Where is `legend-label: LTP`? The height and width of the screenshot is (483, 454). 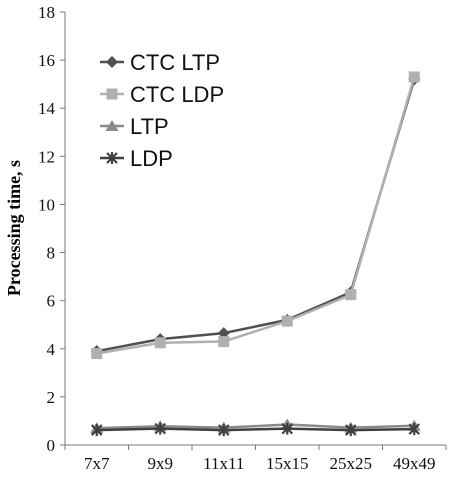
legend-label: LTP is located at coordinates (149, 126).